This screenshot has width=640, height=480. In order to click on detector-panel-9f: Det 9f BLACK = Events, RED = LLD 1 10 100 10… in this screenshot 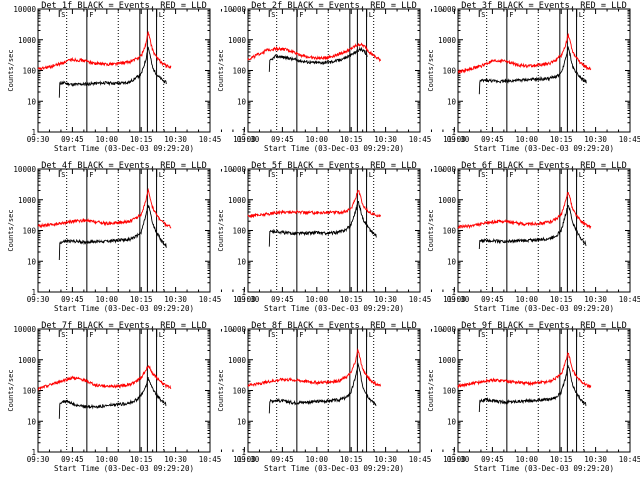, I will do `click(533, 397)`.